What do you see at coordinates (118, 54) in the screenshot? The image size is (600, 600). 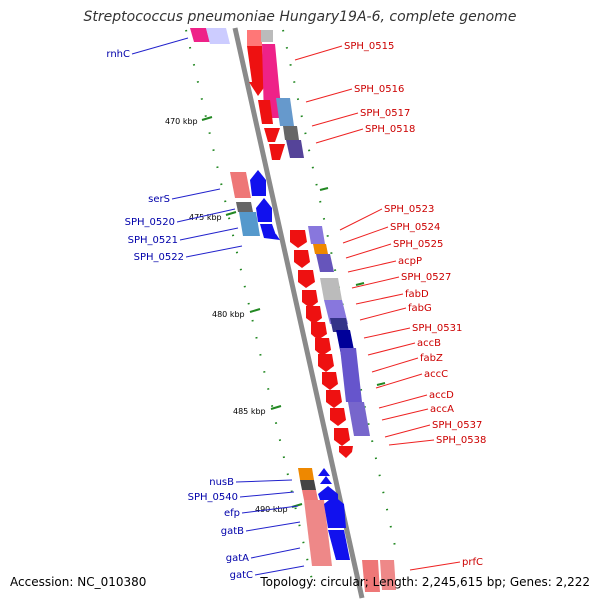 I see `gene-label-rnhc: rnhC` at bounding box center [118, 54].